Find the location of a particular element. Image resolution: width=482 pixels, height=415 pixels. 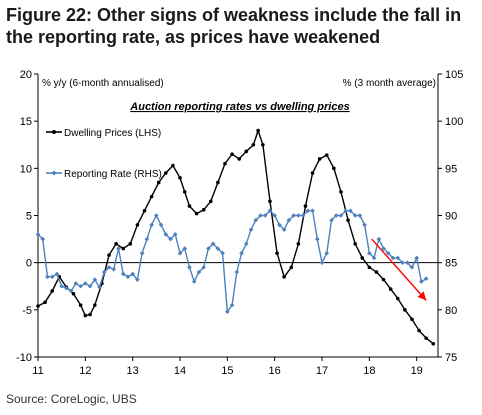

source-note: Source: CoreLogic, UBS is located at coordinates (71, 399).